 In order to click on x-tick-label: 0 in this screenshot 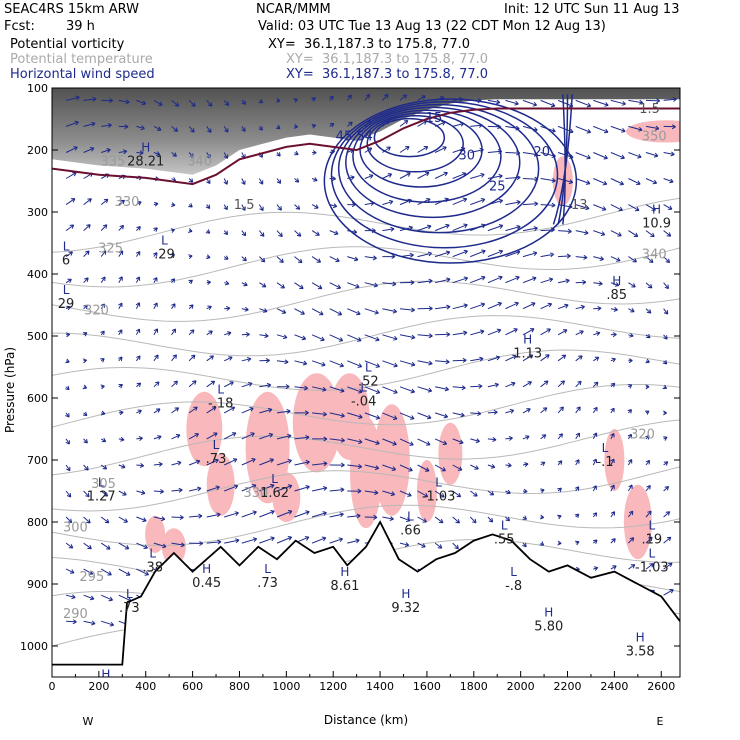, I will do `click(52, 686)`.